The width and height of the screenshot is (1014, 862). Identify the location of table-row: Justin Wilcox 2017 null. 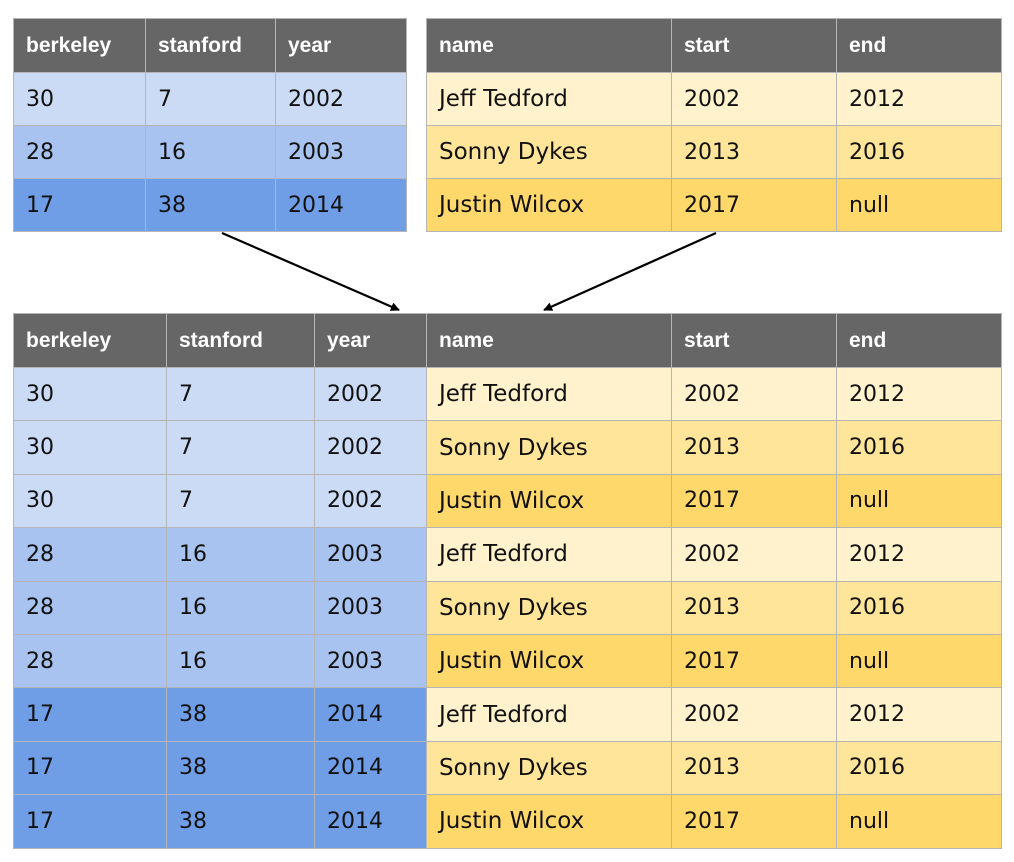
(714, 205).